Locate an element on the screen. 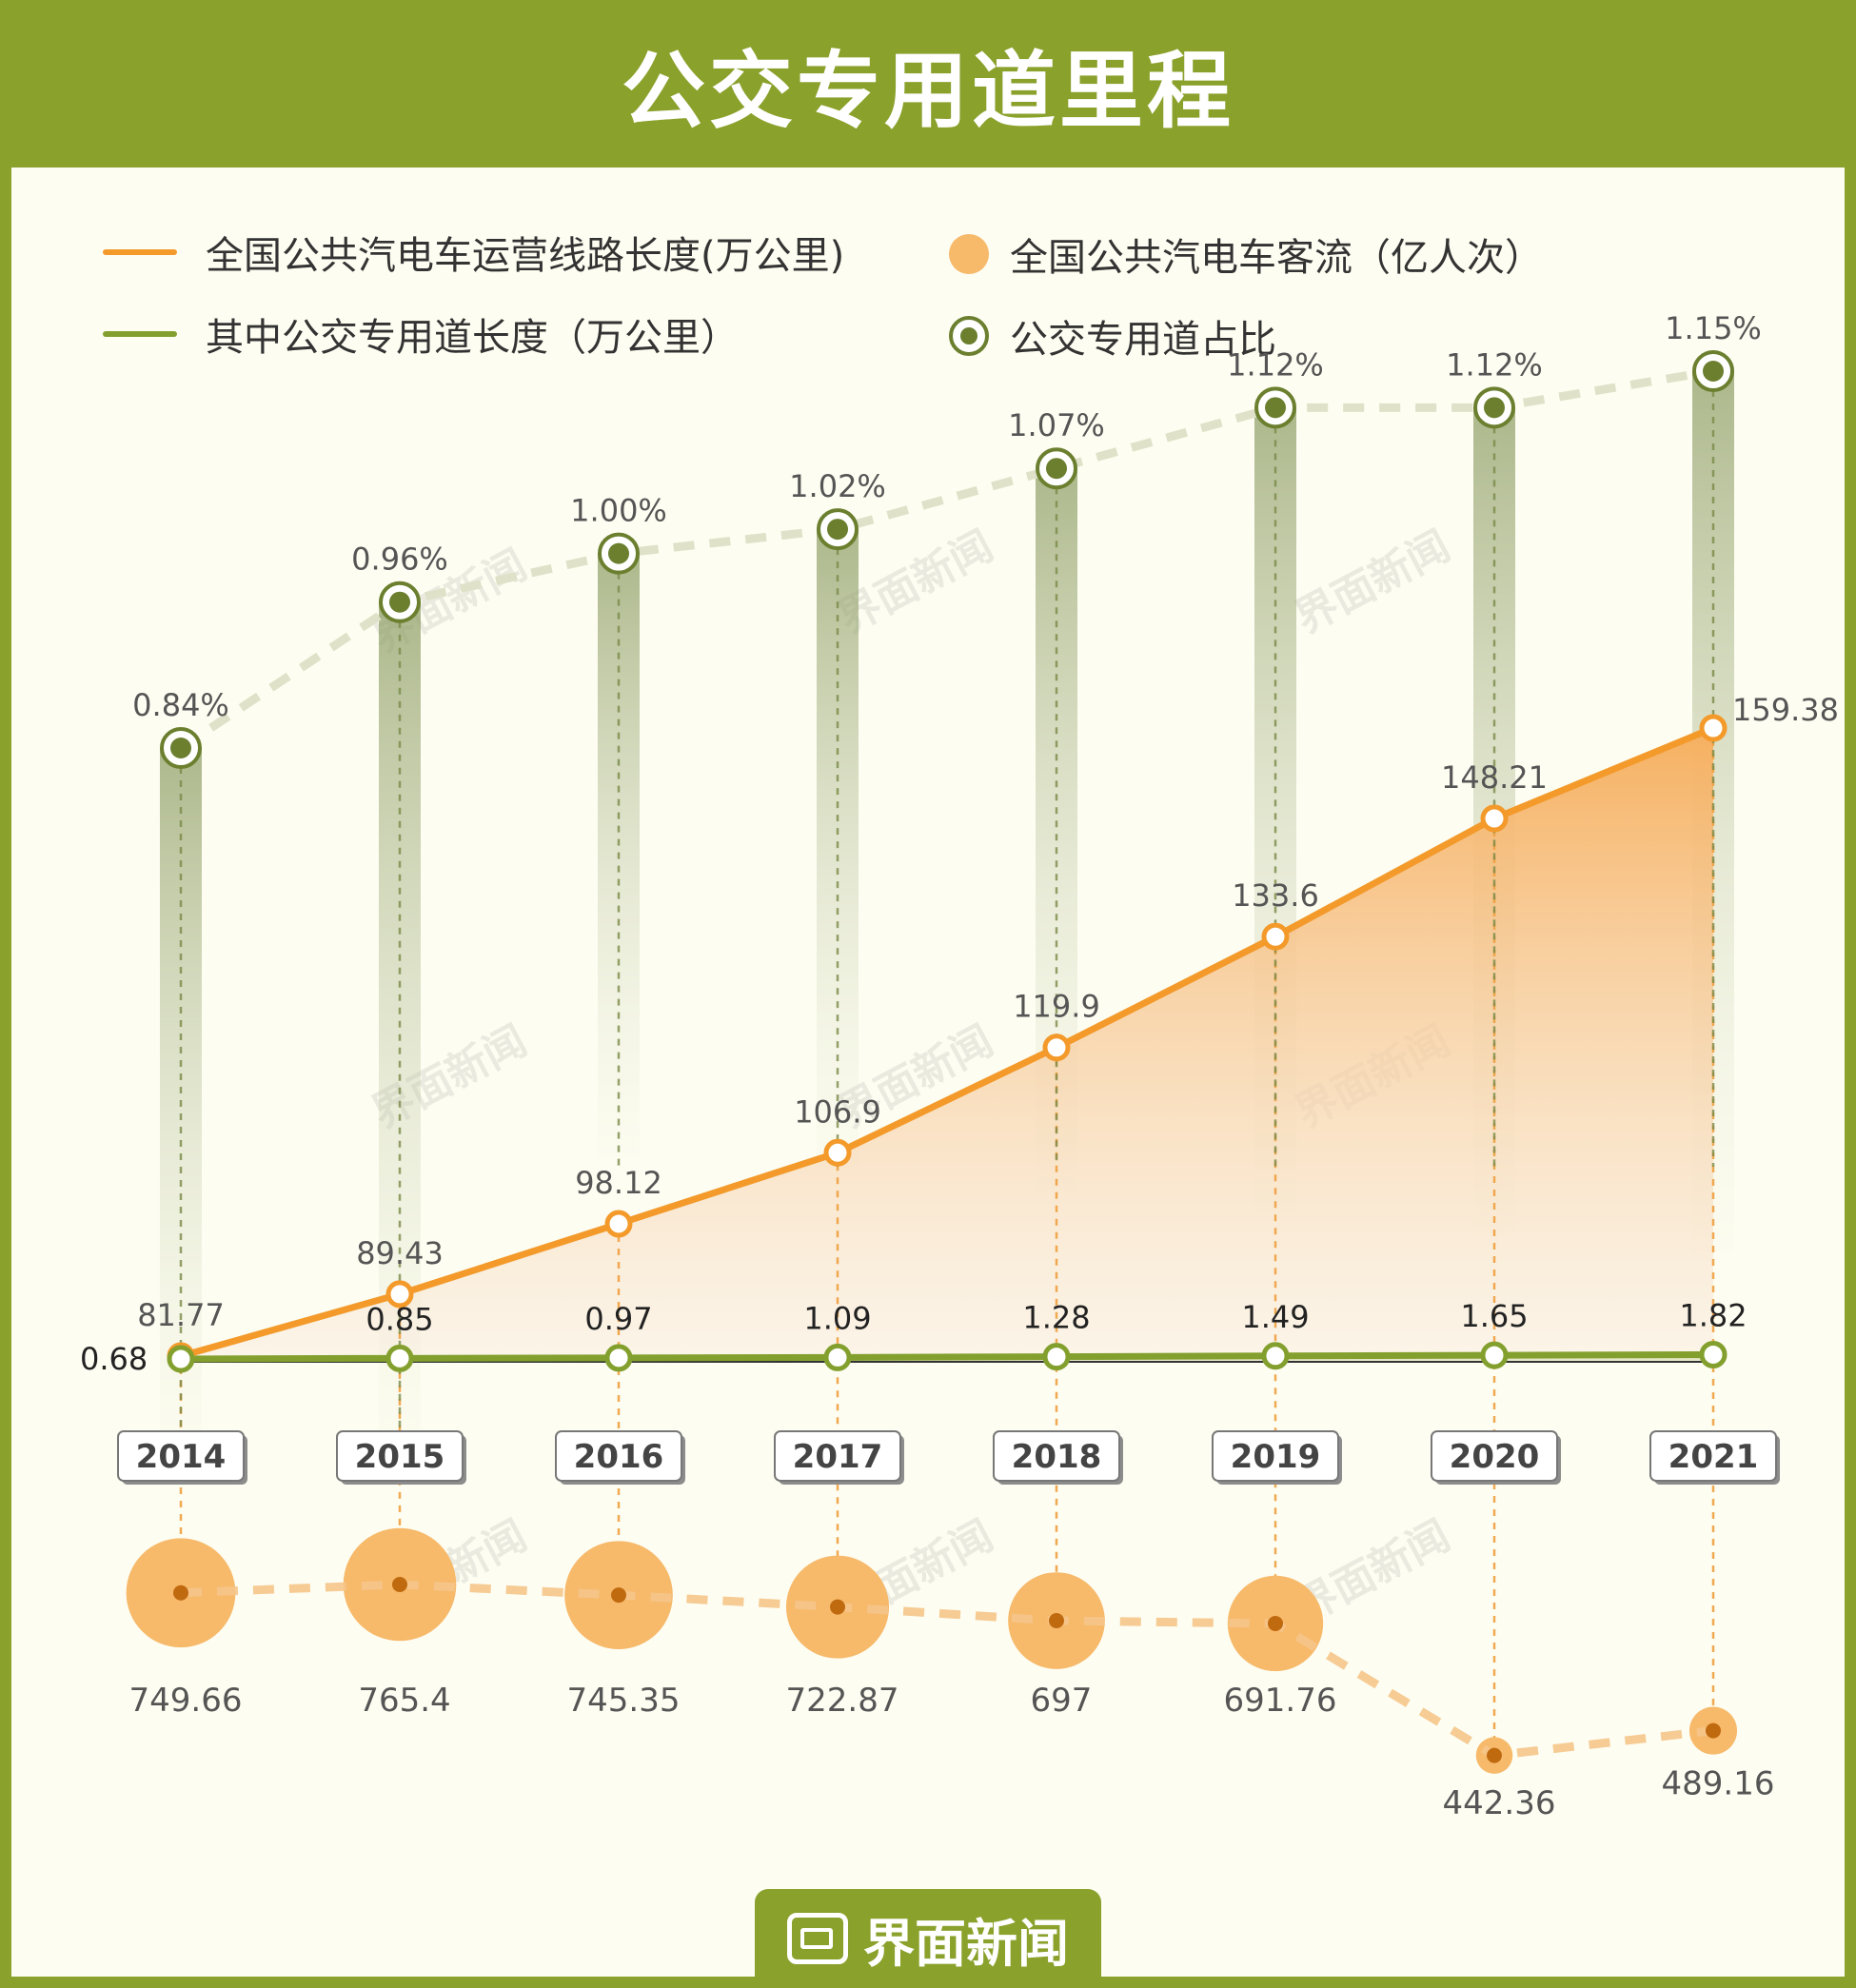 Image resolution: width=1856 pixels, height=1988 pixels. legend-bus-lane-share: 公交专用道占比 is located at coordinates (1112, 336).